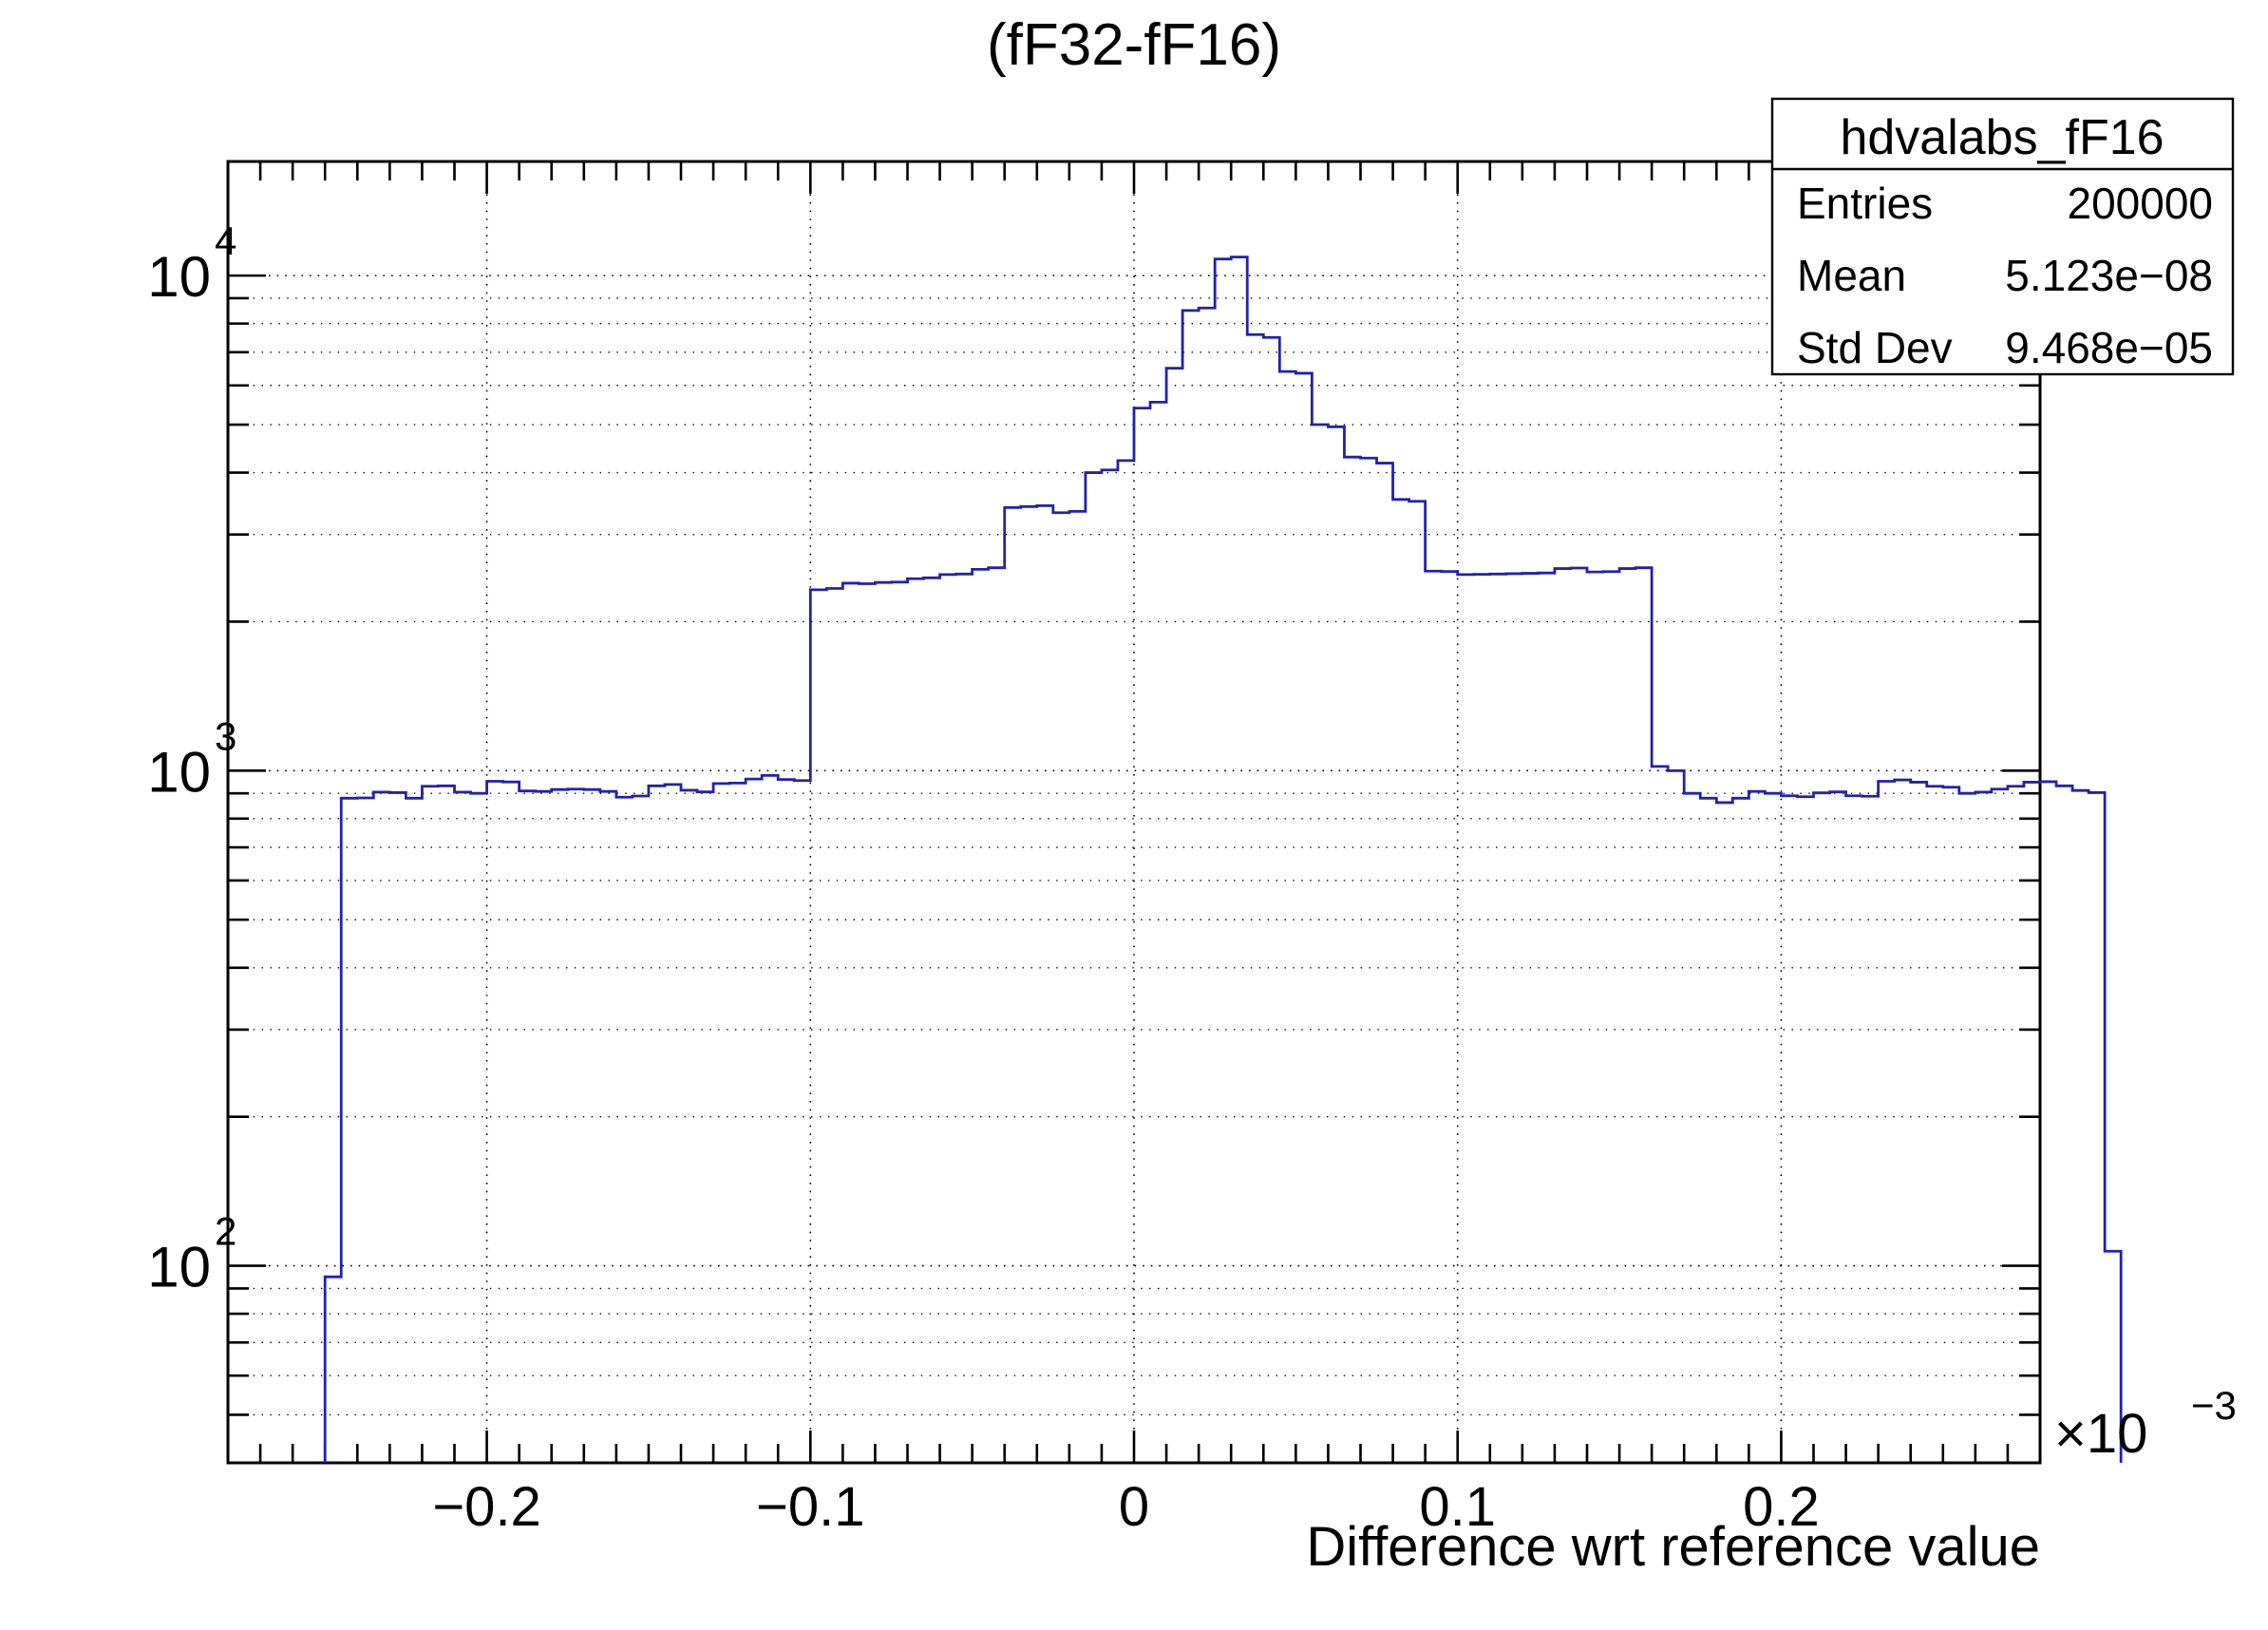 Image resolution: width=2268 pixels, height=1630 pixels. What do you see at coordinates (2109, 347) in the screenshot?
I see `stats-row-value-stddev: 9.468e−05` at bounding box center [2109, 347].